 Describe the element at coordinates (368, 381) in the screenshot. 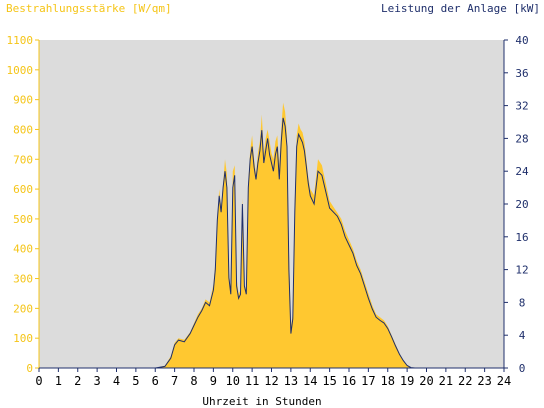

I see `x-tick-label: 17` at that location.